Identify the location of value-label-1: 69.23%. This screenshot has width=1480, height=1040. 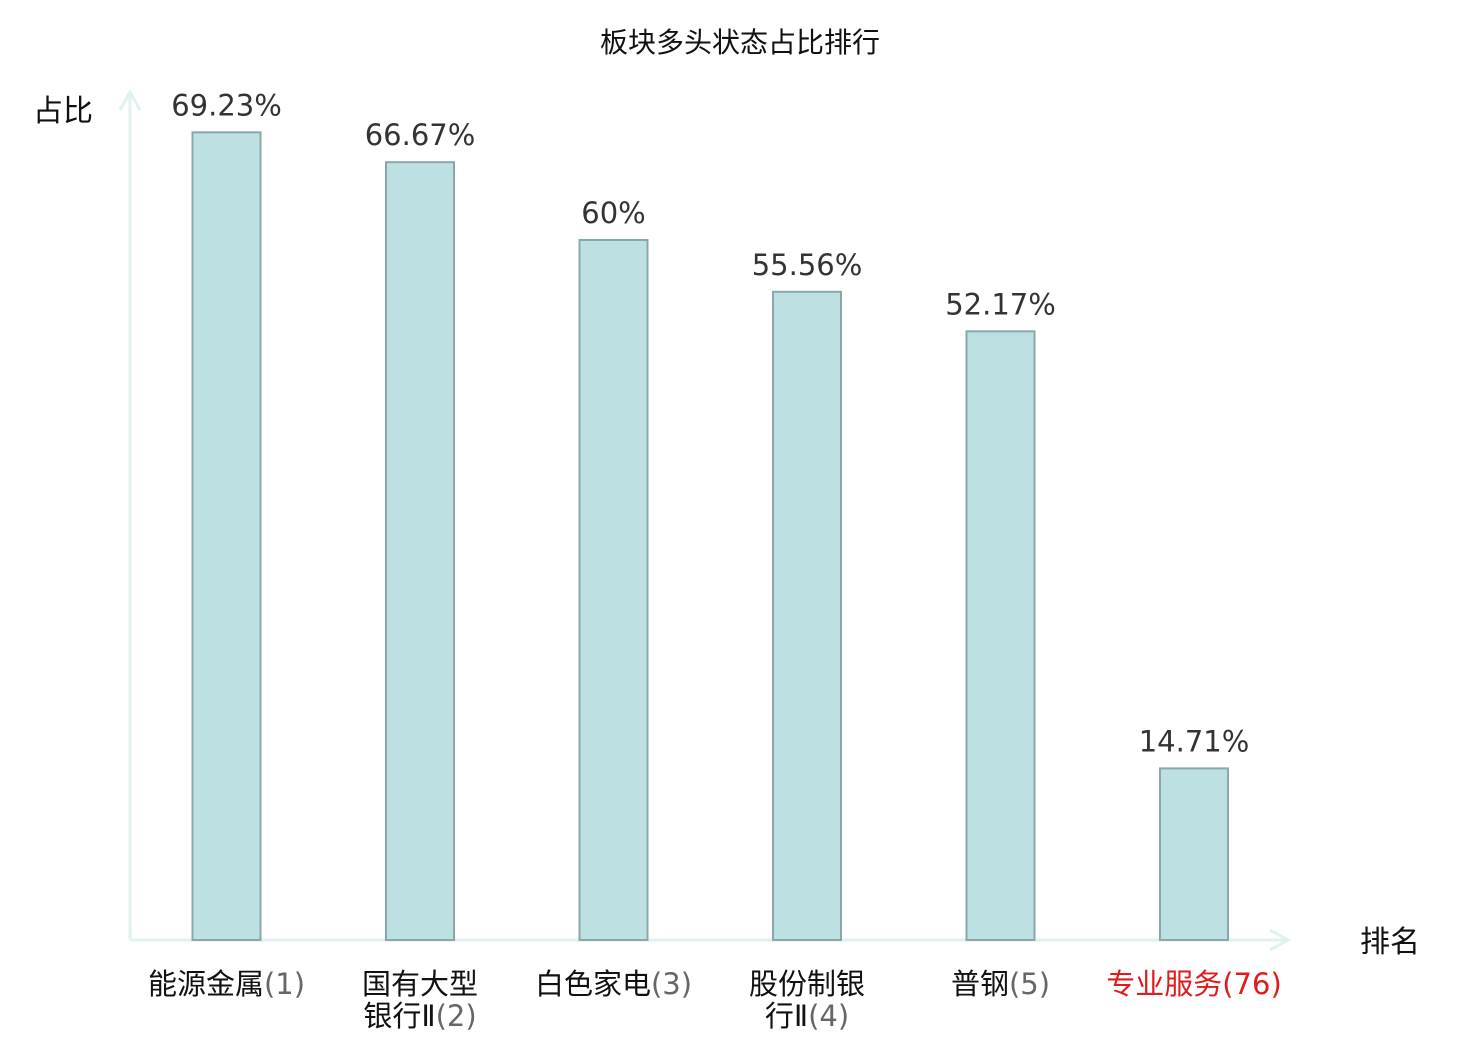
(226, 105).